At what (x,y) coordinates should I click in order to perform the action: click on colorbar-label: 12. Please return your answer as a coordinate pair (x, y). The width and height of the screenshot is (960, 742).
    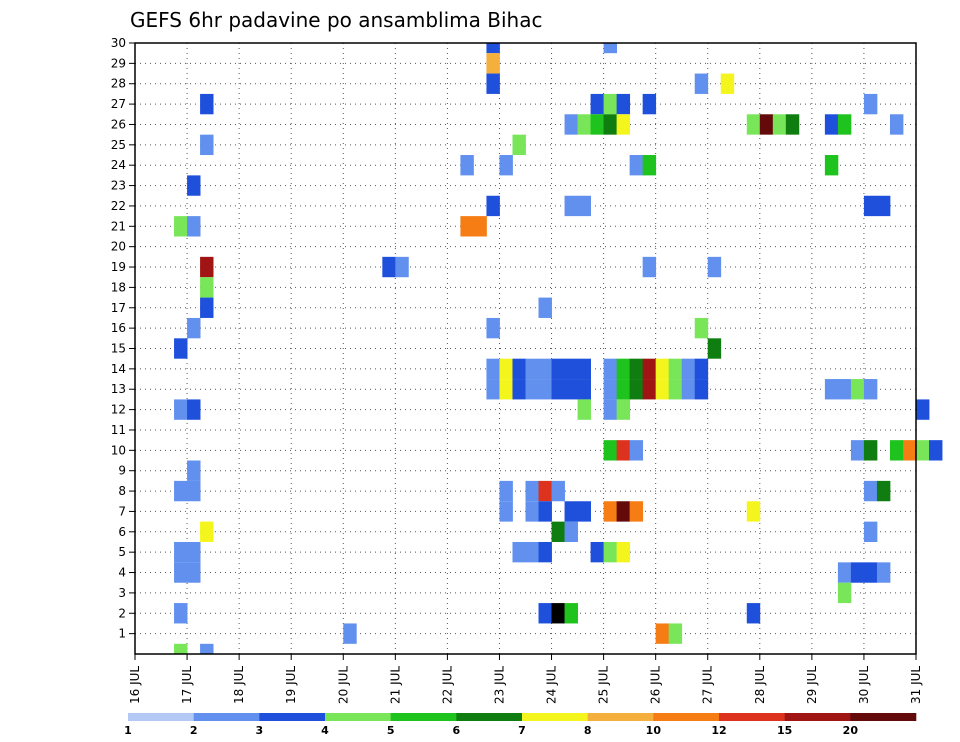
    Looking at the image, I should click on (718, 730).